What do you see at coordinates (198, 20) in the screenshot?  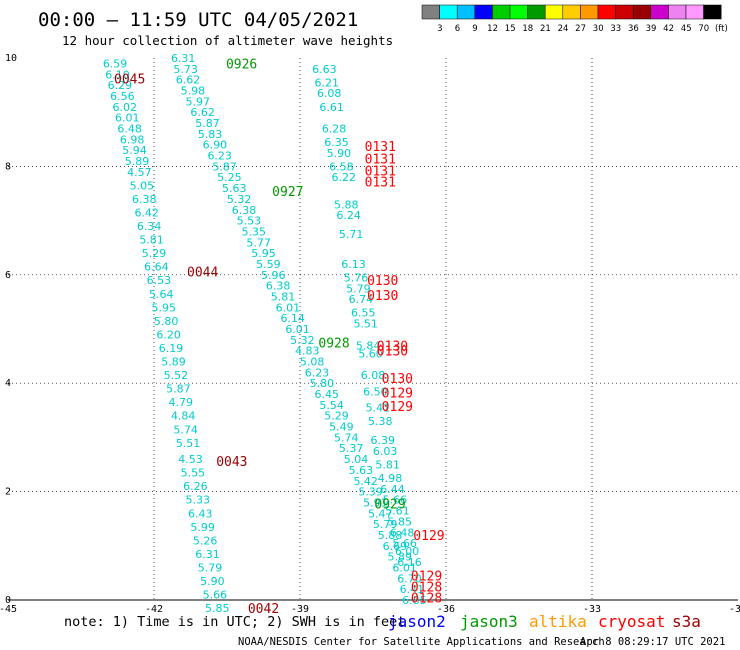 I see `chart-title: 00:00 – 11:59 UTC 04/05/2021` at bounding box center [198, 20].